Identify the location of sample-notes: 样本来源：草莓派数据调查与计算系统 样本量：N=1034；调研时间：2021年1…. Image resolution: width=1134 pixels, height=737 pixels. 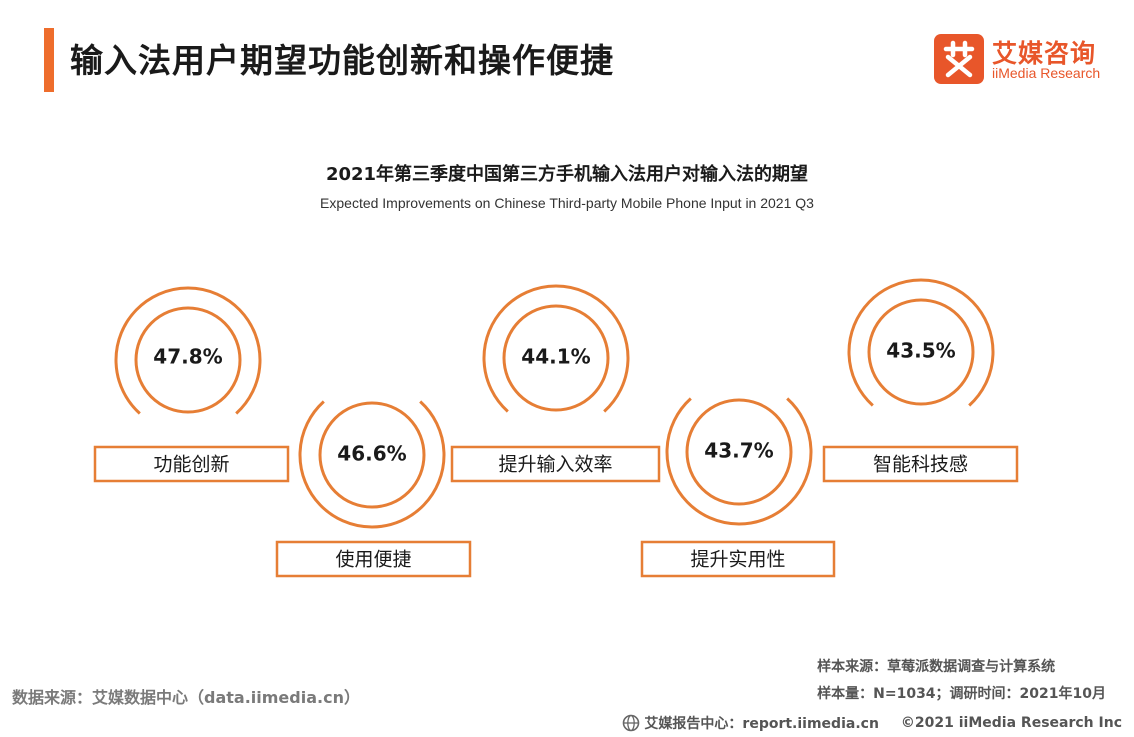
(961, 681).